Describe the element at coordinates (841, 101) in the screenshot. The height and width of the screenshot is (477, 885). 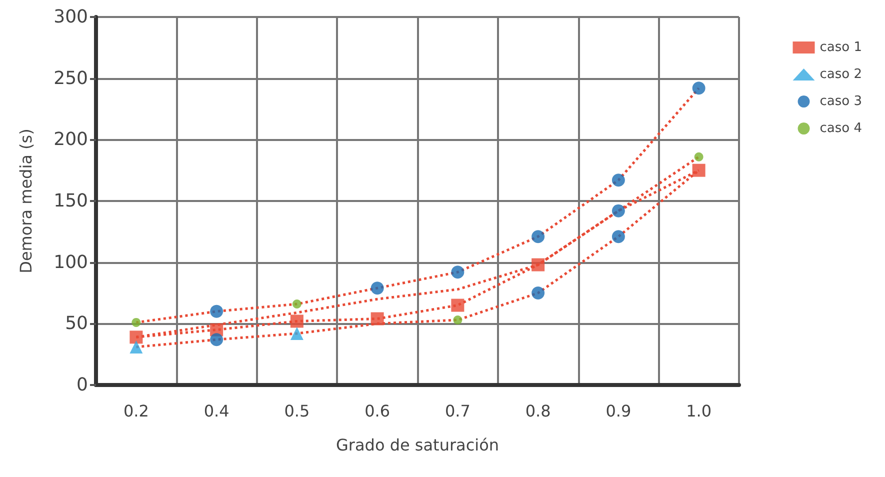
I see `legend-label: caso 3` at that location.